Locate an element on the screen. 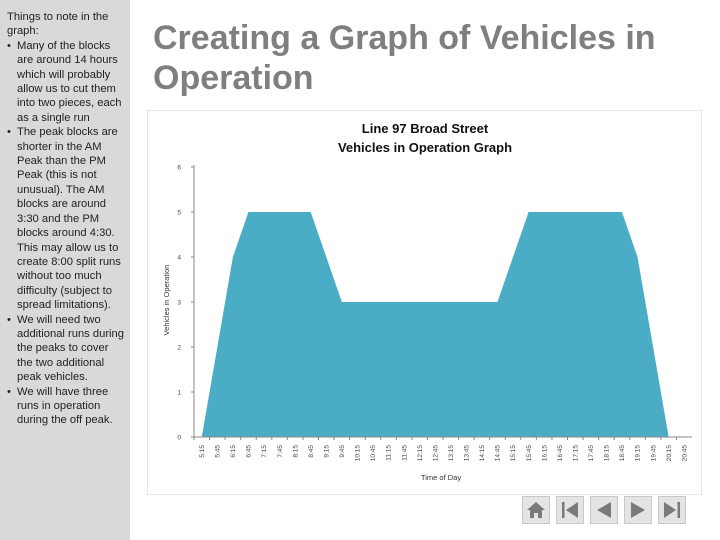 The image size is (720, 540). x-tick-label: 15:45 is located at coordinates (529, 453).